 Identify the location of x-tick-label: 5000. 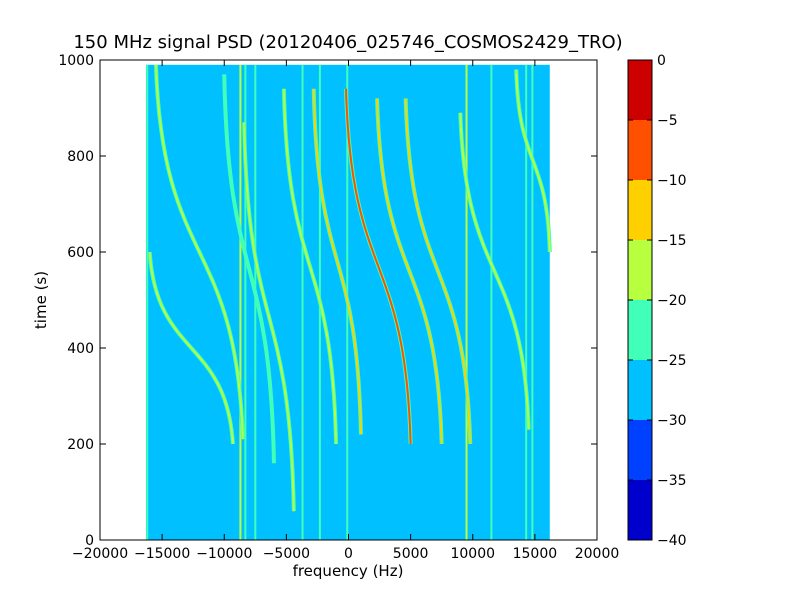
(411, 554).